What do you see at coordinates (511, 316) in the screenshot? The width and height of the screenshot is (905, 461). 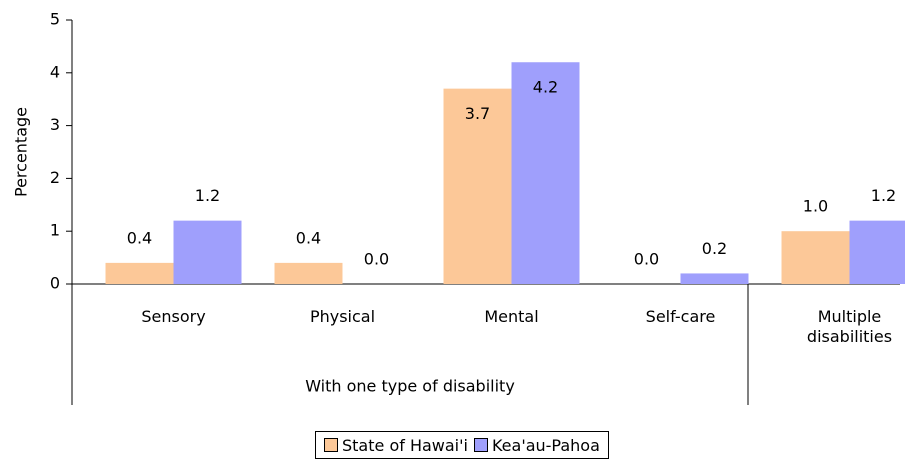 I see `x-tick-label: Mental` at bounding box center [511, 316].